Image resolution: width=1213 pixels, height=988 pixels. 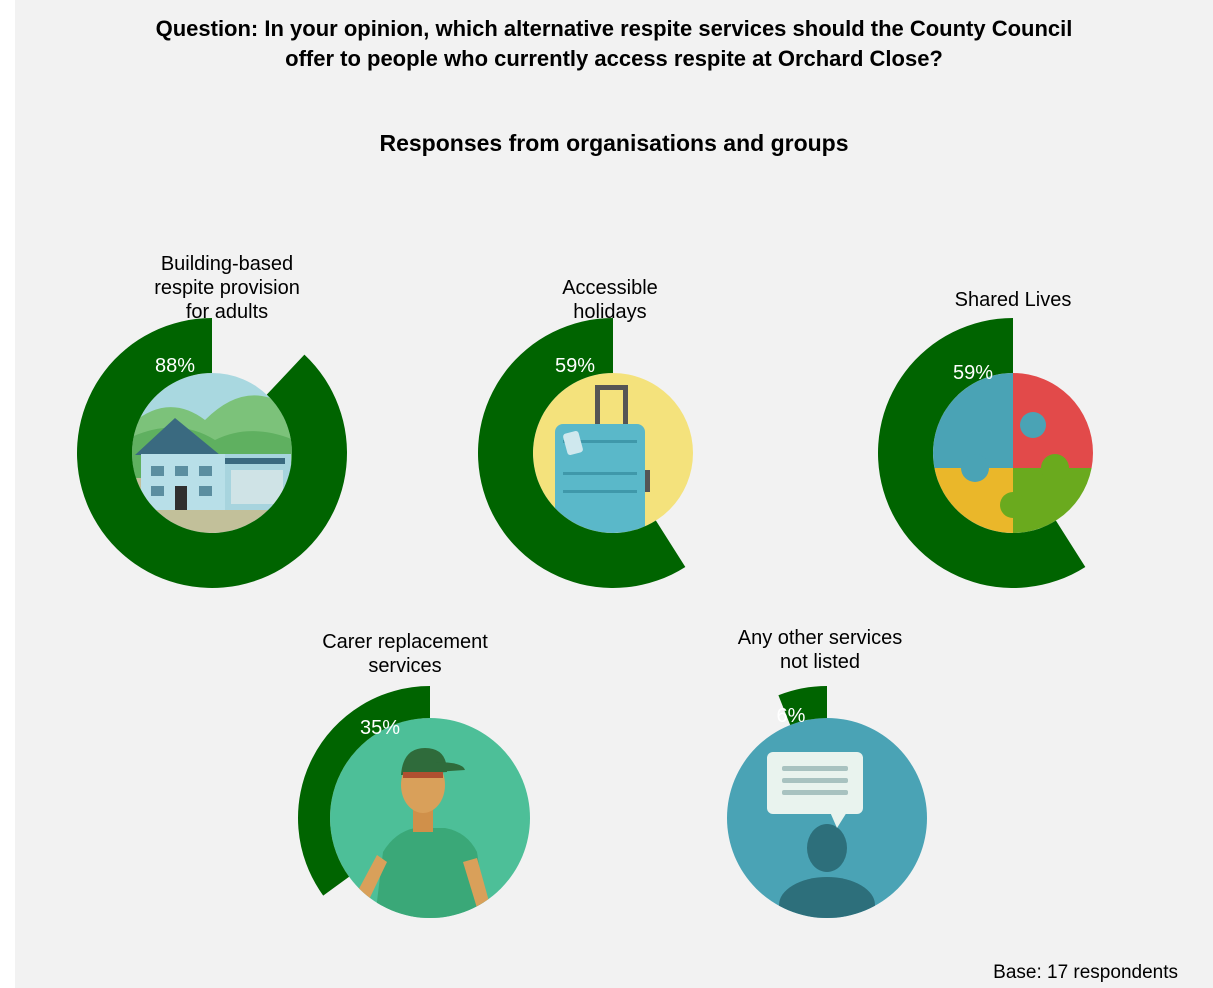 What do you see at coordinates (405, 654) in the screenshot?
I see `item-label-carer-replacement: Carer replacement services` at bounding box center [405, 654].